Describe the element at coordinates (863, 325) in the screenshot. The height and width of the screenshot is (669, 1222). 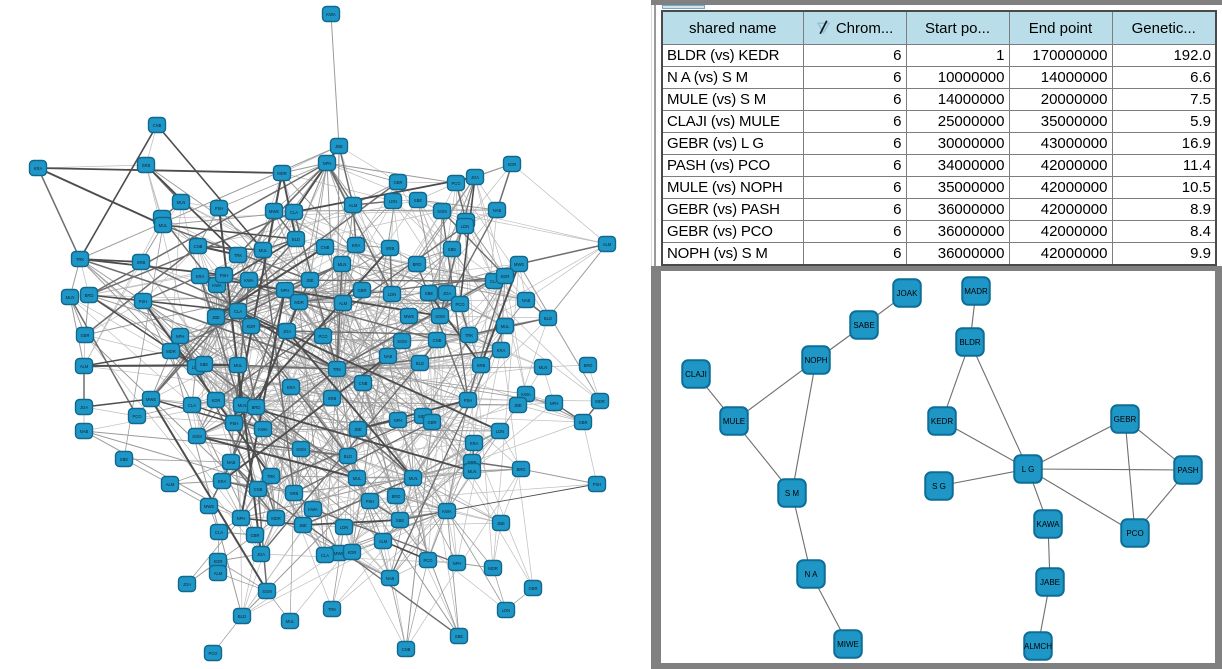
I see `svg-text: SABE` at that location.